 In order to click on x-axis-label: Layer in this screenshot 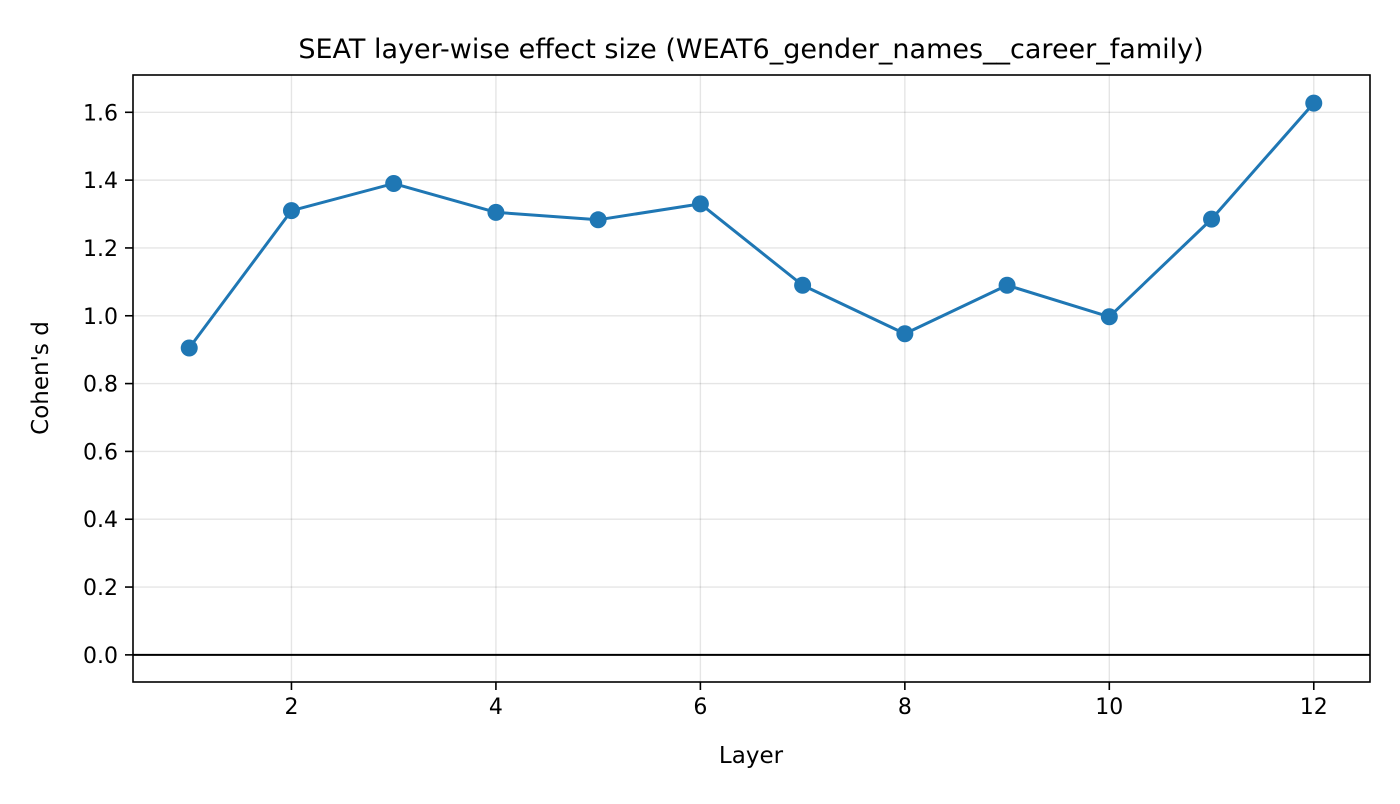, I will do `click(751, 756)`.